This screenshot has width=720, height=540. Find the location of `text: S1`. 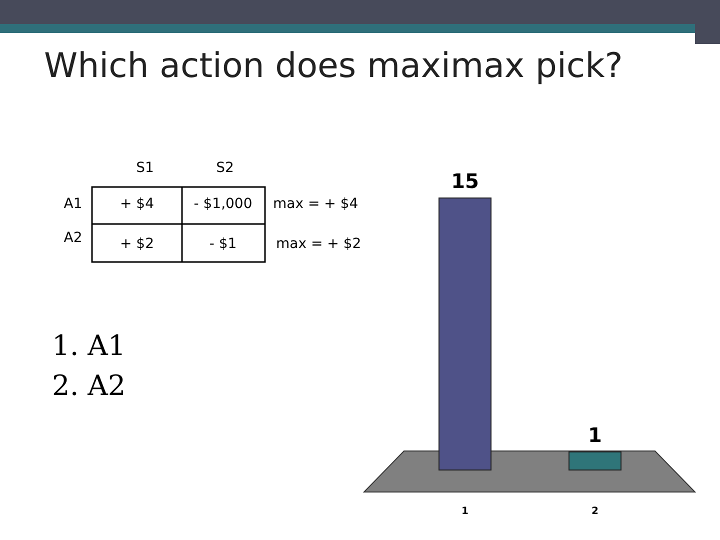

text: S1 is located at coordinates (145, 168).